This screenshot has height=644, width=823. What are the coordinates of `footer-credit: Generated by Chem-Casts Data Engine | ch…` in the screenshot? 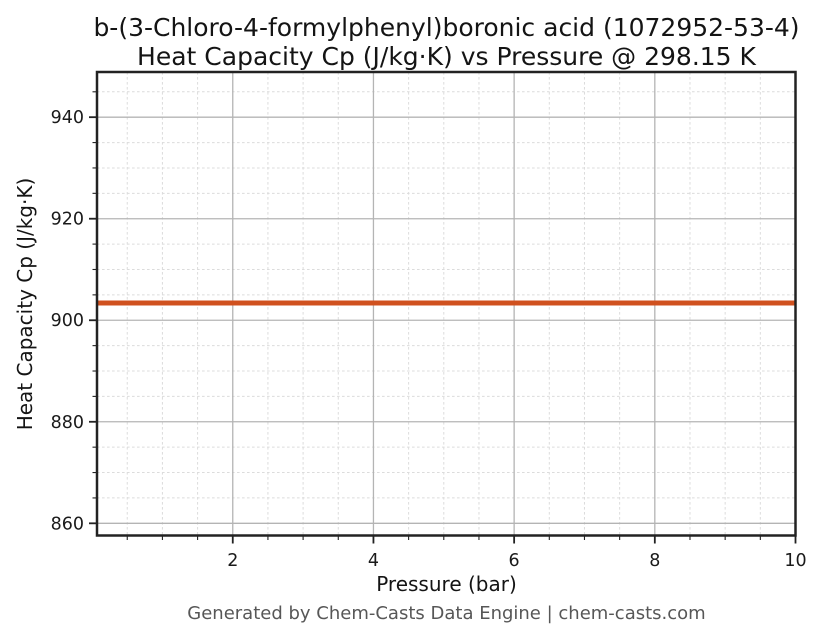 It's located at (446, 613).